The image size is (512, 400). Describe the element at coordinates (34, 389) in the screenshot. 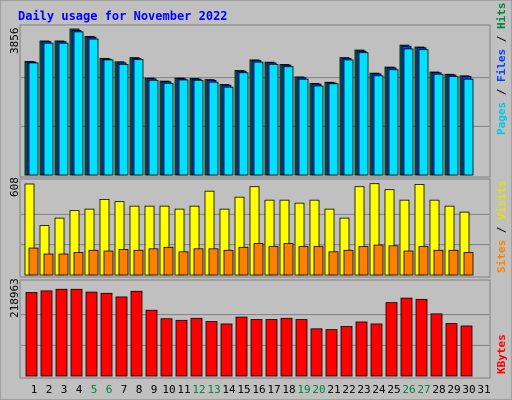

I see `day-label: 1` at that location.